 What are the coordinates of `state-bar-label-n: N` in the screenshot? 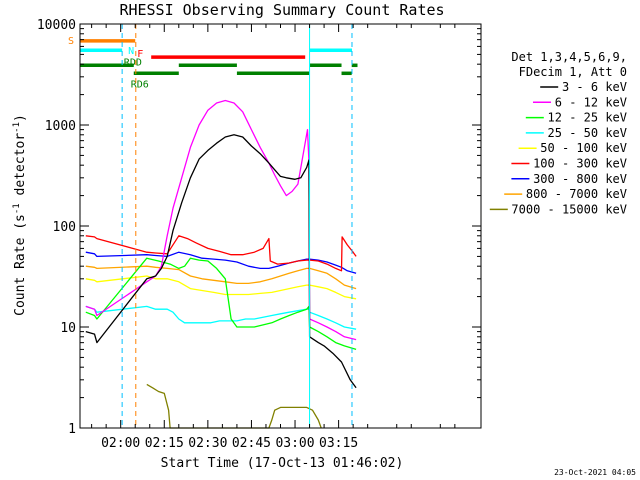 It's located at (131, 51).